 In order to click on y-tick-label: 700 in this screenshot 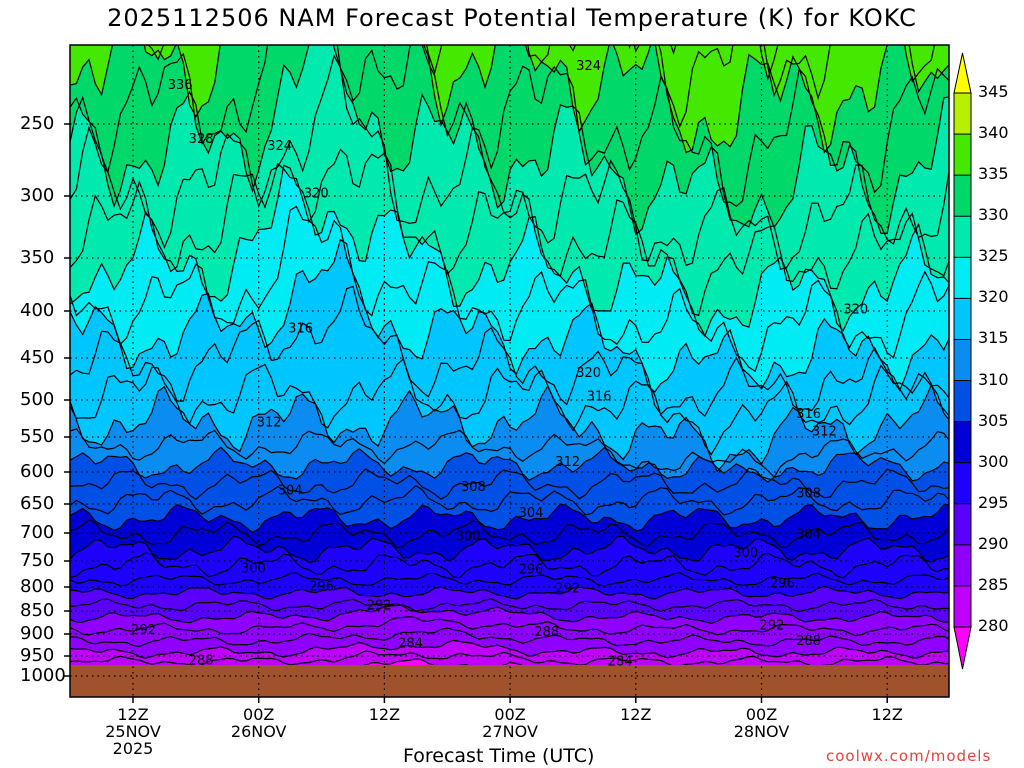, I will do `click(37, 532)`.